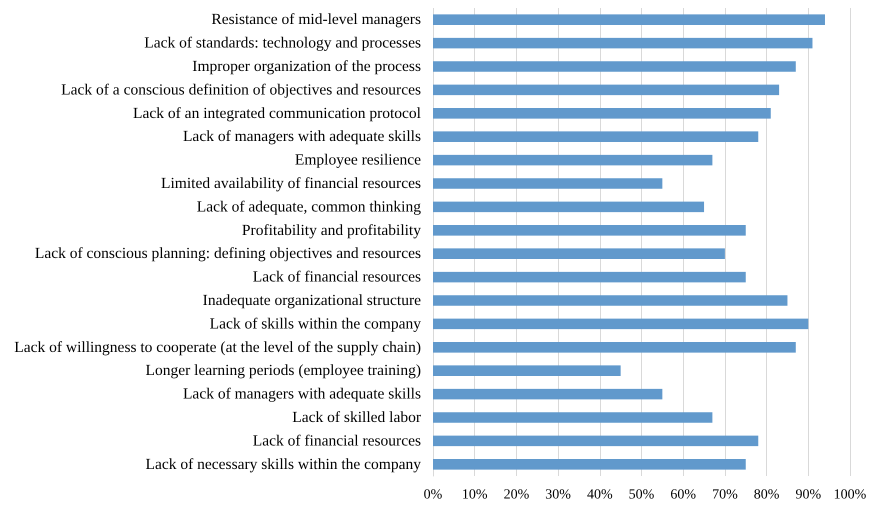 This screenshot has height=510, width=880. I want to click on y-tick-label: Profitability and profitability, so click(332, 230).